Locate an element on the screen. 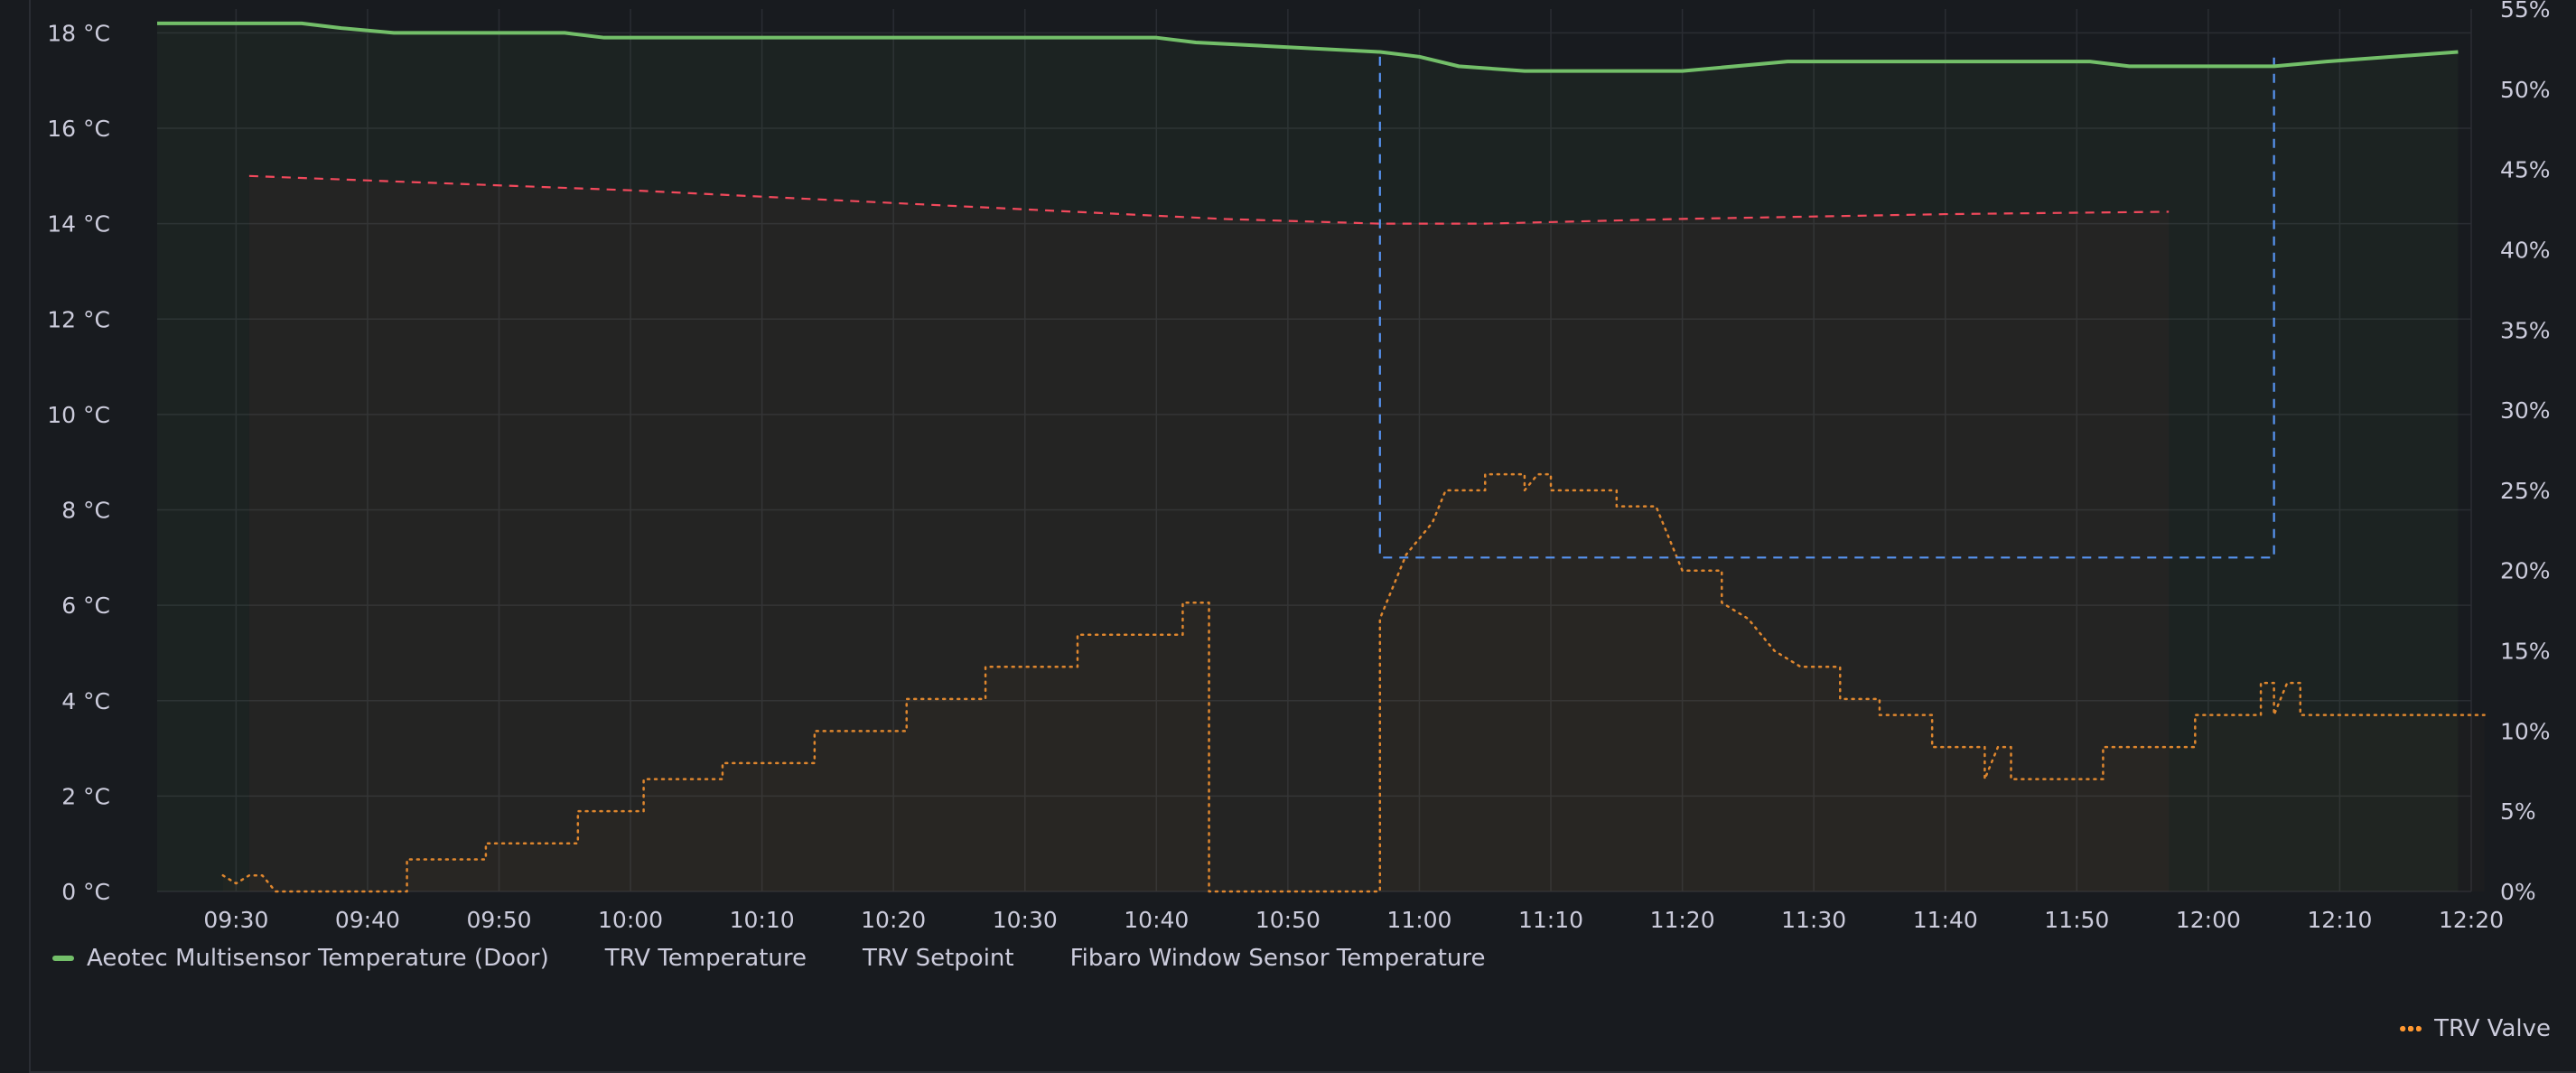 The width and height of the screenshot is (2576, 1073). legend-item-trv-valve: TRV Valve is located at coordinates (2475, 1028).